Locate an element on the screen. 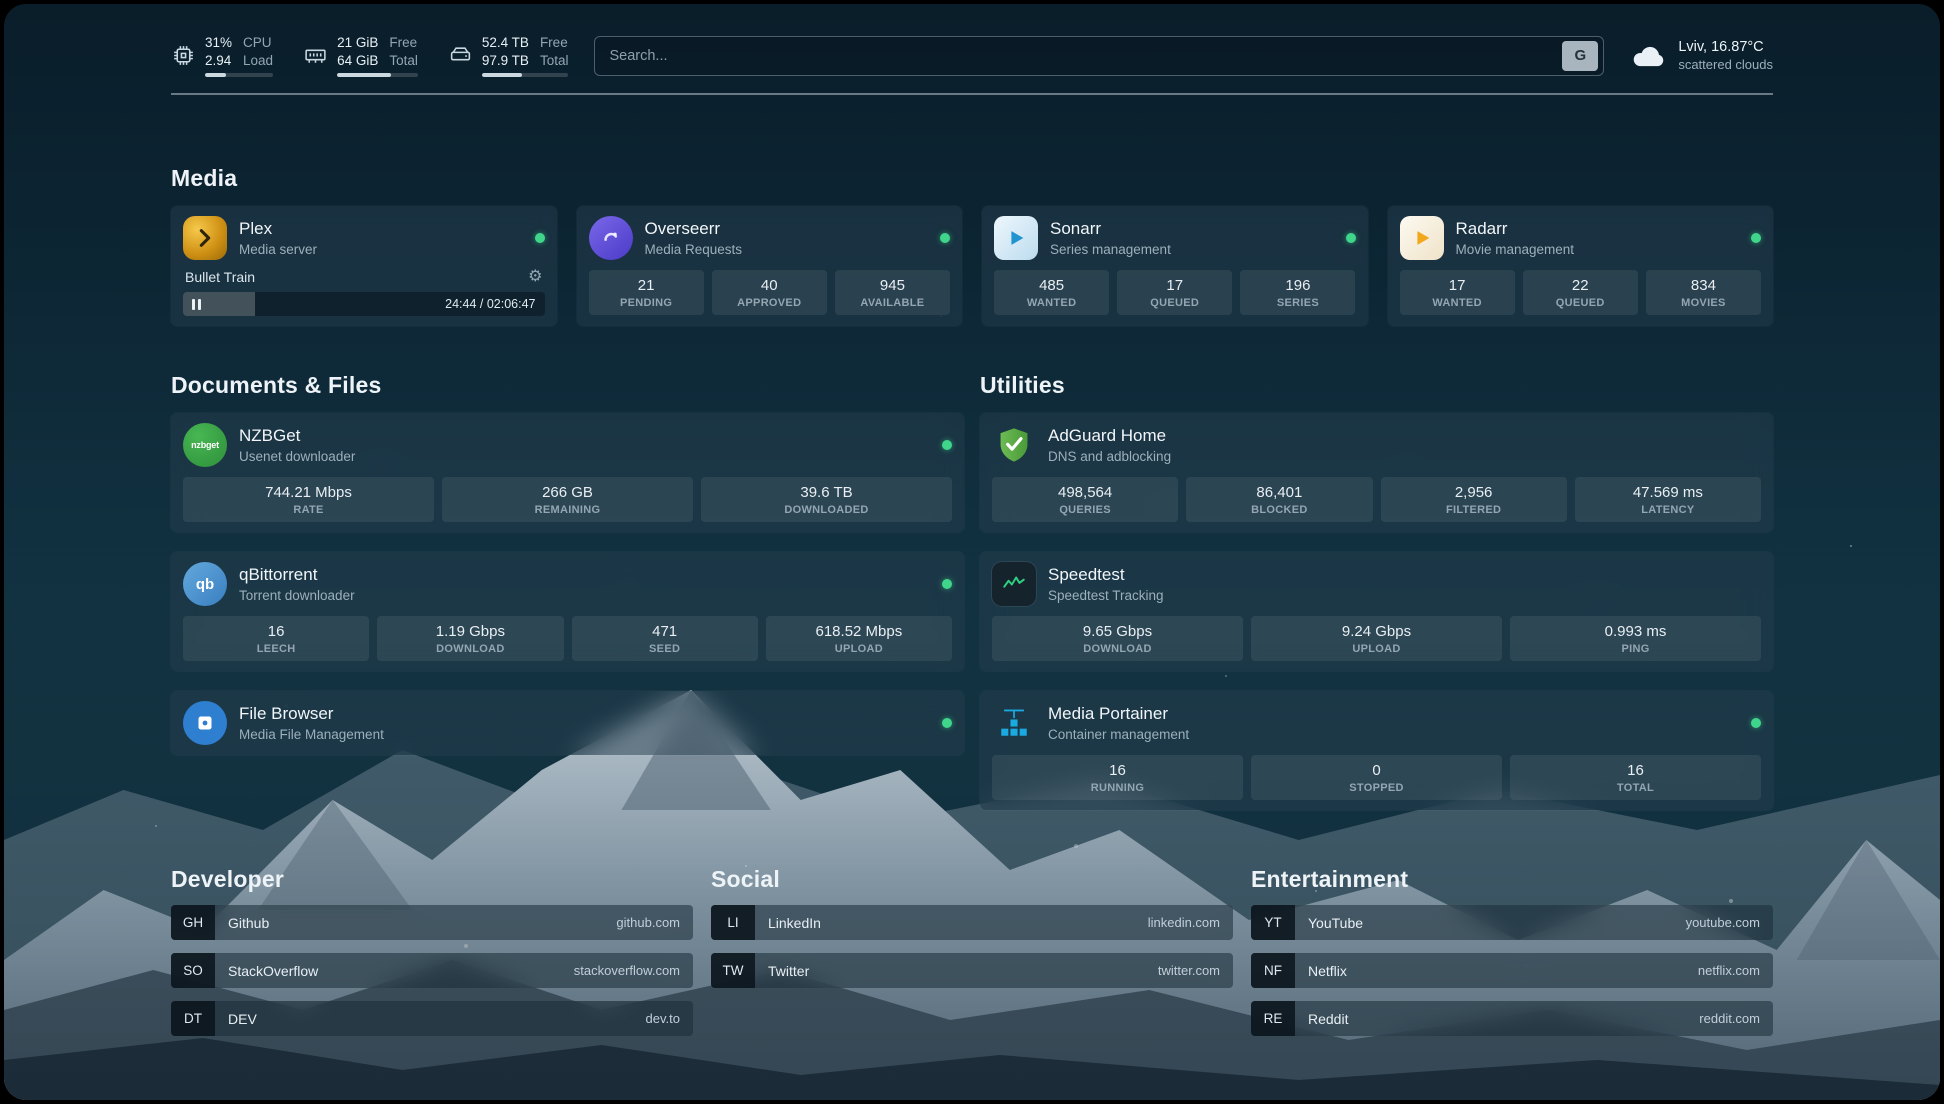  portainer-link: Media Portainer Container management is located at coordinates (1376, 723).